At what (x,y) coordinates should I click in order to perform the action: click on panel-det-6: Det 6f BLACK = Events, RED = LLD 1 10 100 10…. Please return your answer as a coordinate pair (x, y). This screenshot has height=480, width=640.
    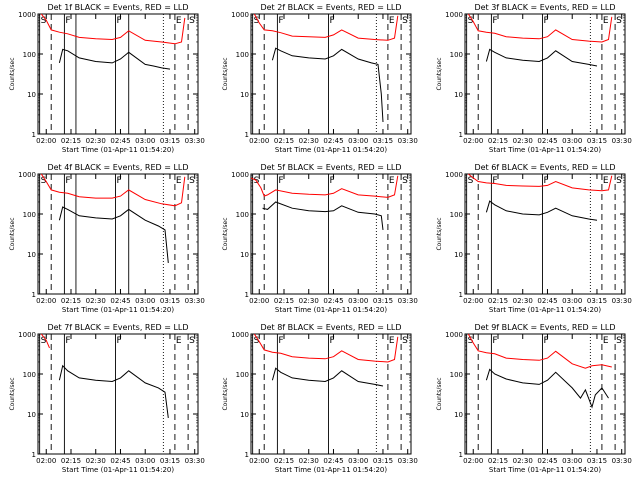
    Looking at the image, I should click on (534, 238).